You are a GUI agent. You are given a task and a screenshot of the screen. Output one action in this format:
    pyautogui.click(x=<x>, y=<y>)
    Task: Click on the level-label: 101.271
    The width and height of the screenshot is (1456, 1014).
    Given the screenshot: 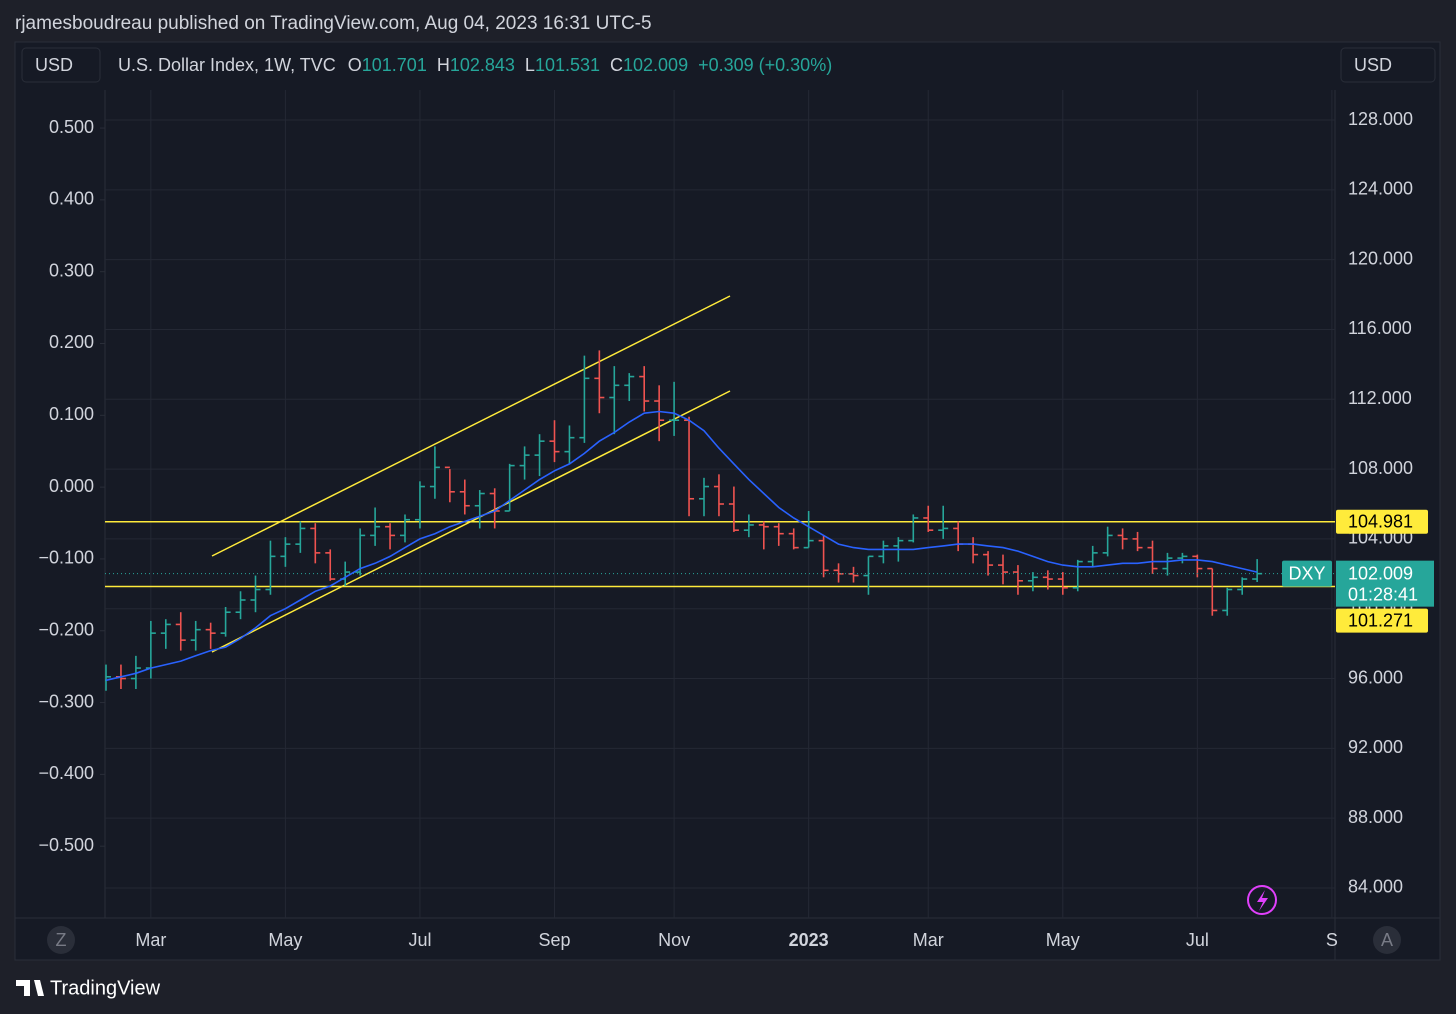 What is the action you would take?
    pyautogui.click(x=1380, y=620)
    